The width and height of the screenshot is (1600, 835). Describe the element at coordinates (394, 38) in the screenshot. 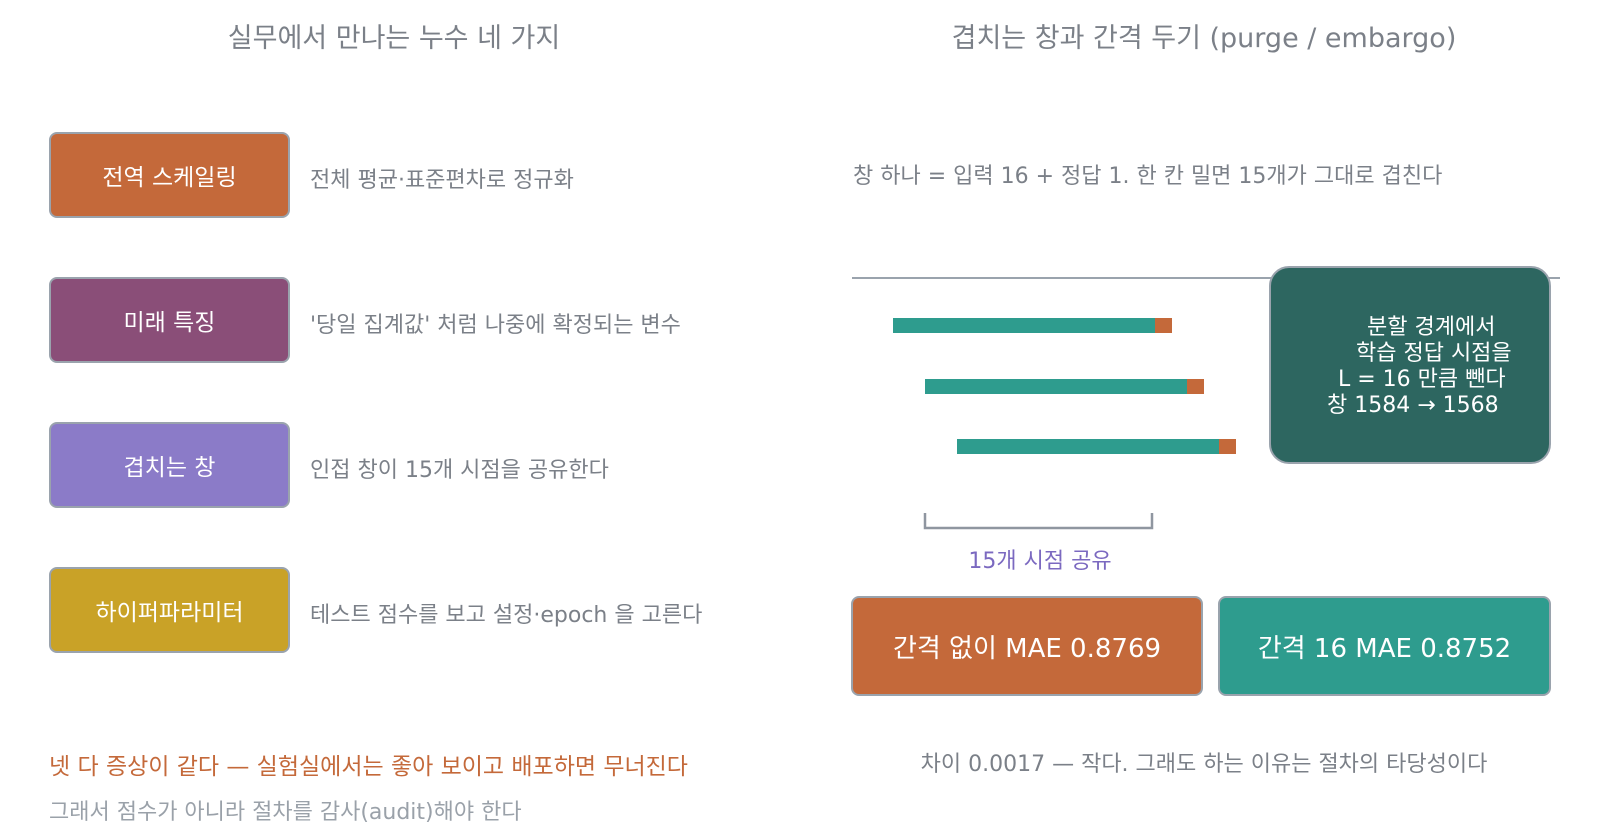

I see `left-panel-title: 실무에서 만나는 누수 네 가지` at that location.